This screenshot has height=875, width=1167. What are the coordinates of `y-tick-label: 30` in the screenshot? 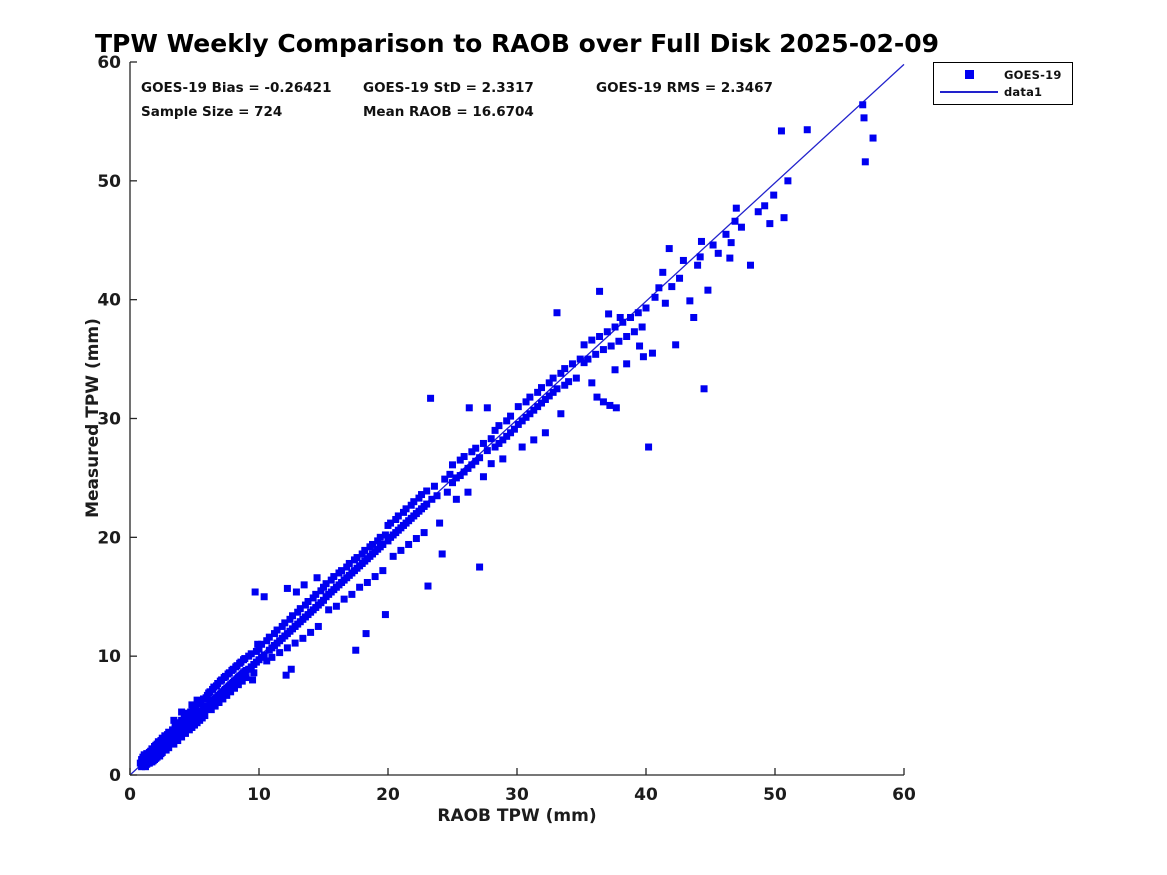 It's located at (109, 420).